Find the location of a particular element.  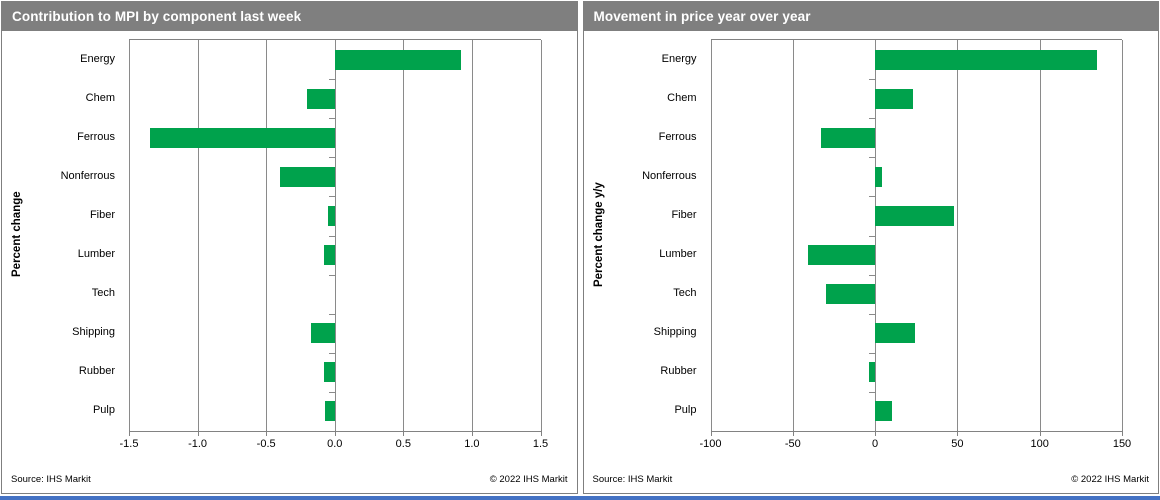

axis-tick-label: 0.5 is located at coordinates (403, 444).